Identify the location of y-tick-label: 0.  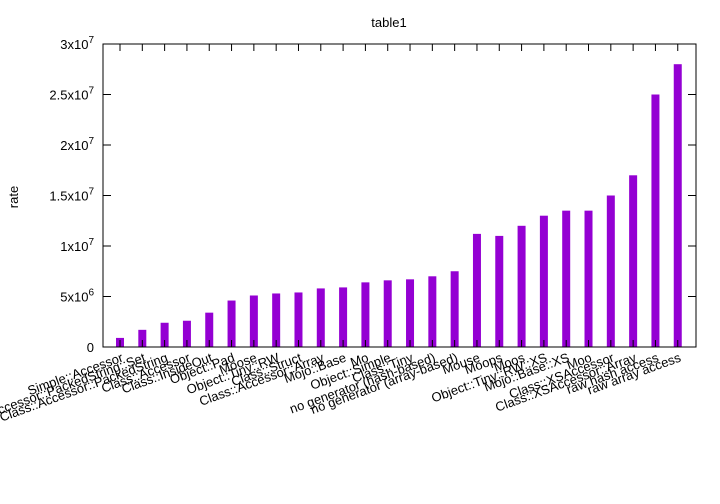
(90, 347).